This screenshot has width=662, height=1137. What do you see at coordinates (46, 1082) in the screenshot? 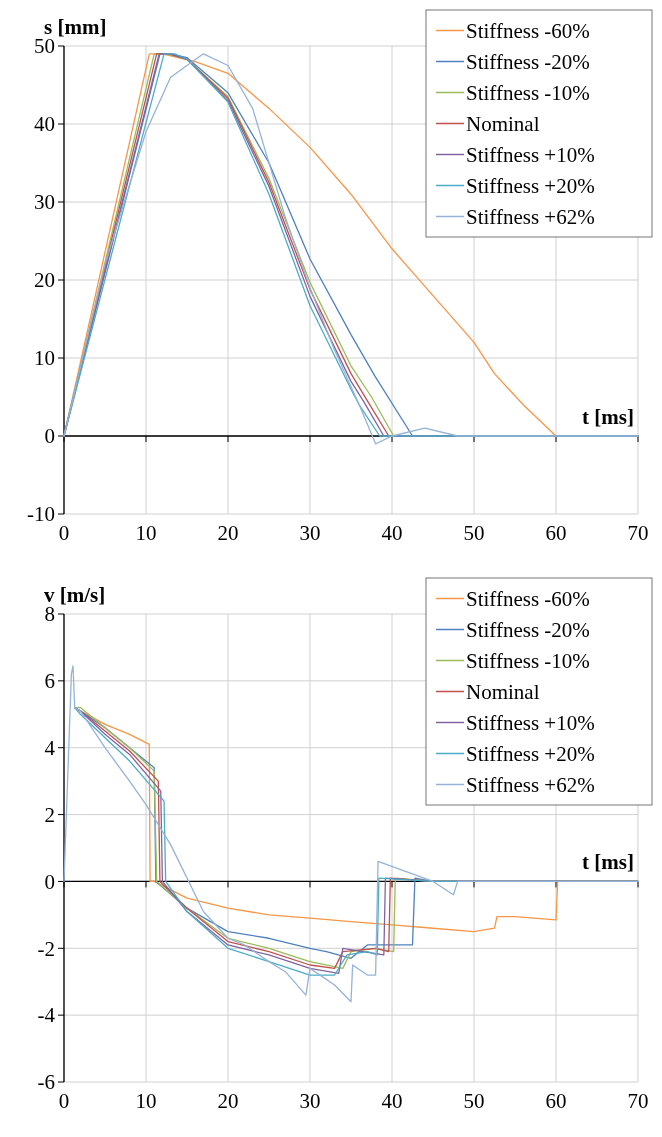
I see `y-tick-label: -6` at bounding box center [46, 1082].